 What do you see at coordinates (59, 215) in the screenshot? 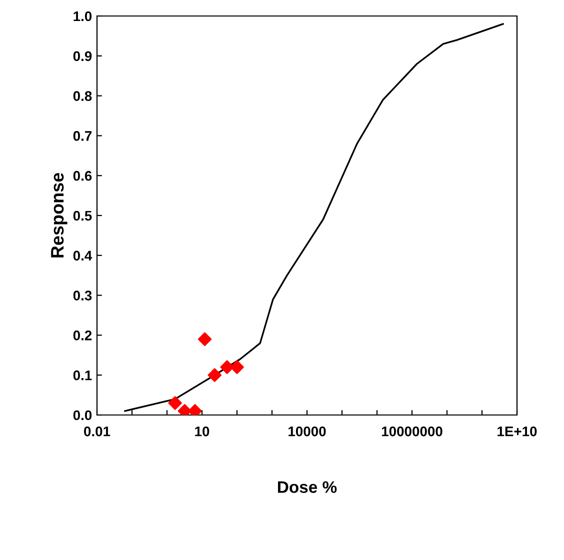
I see `y-axis-title: Response` at bounding box center [59, 215].